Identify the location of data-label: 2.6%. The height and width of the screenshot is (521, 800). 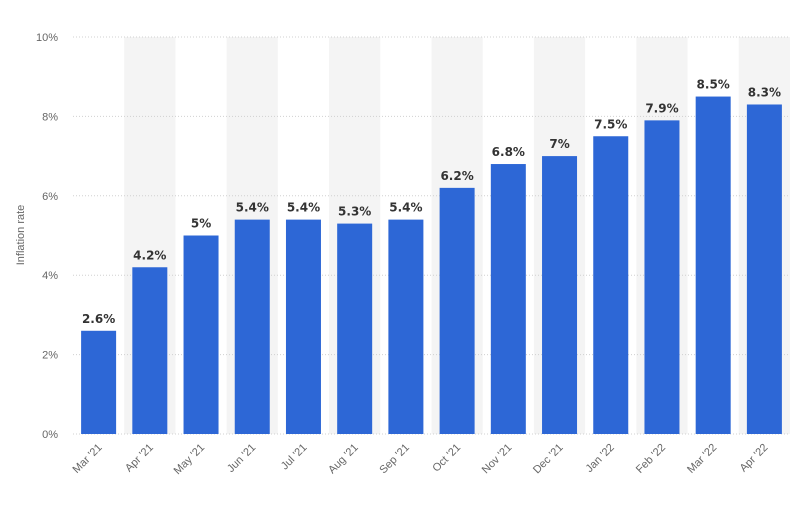
(98, 319).